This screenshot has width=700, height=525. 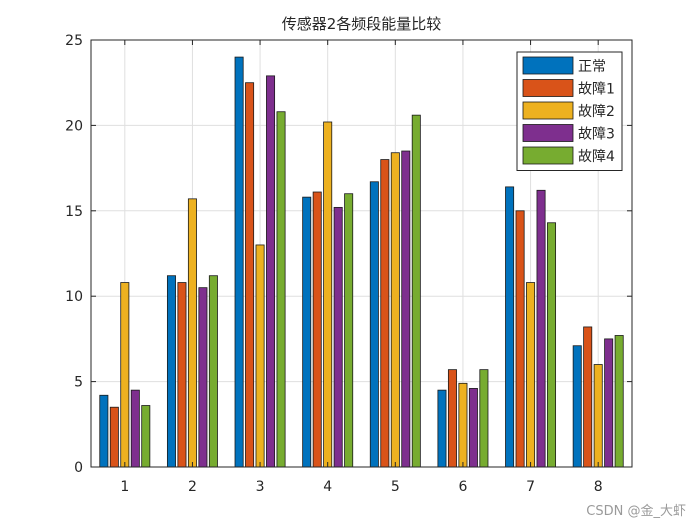 What do you see at coordinates (462, 487) in the screenshot?
I see `x-tick-label: 6` at bounding box center [462, 487].